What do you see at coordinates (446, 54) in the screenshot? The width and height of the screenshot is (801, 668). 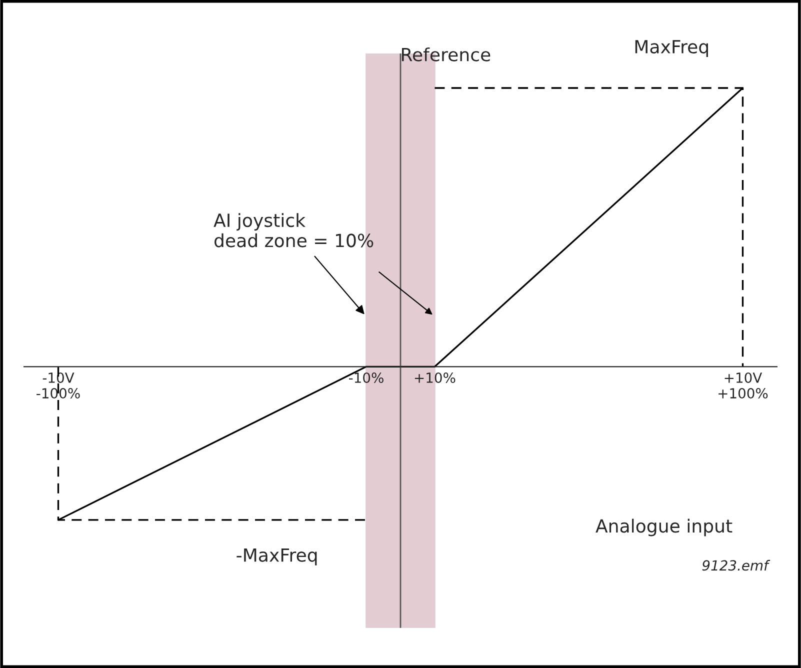 I see `y-axis-title: Reference` at bounding box center [446, 54].